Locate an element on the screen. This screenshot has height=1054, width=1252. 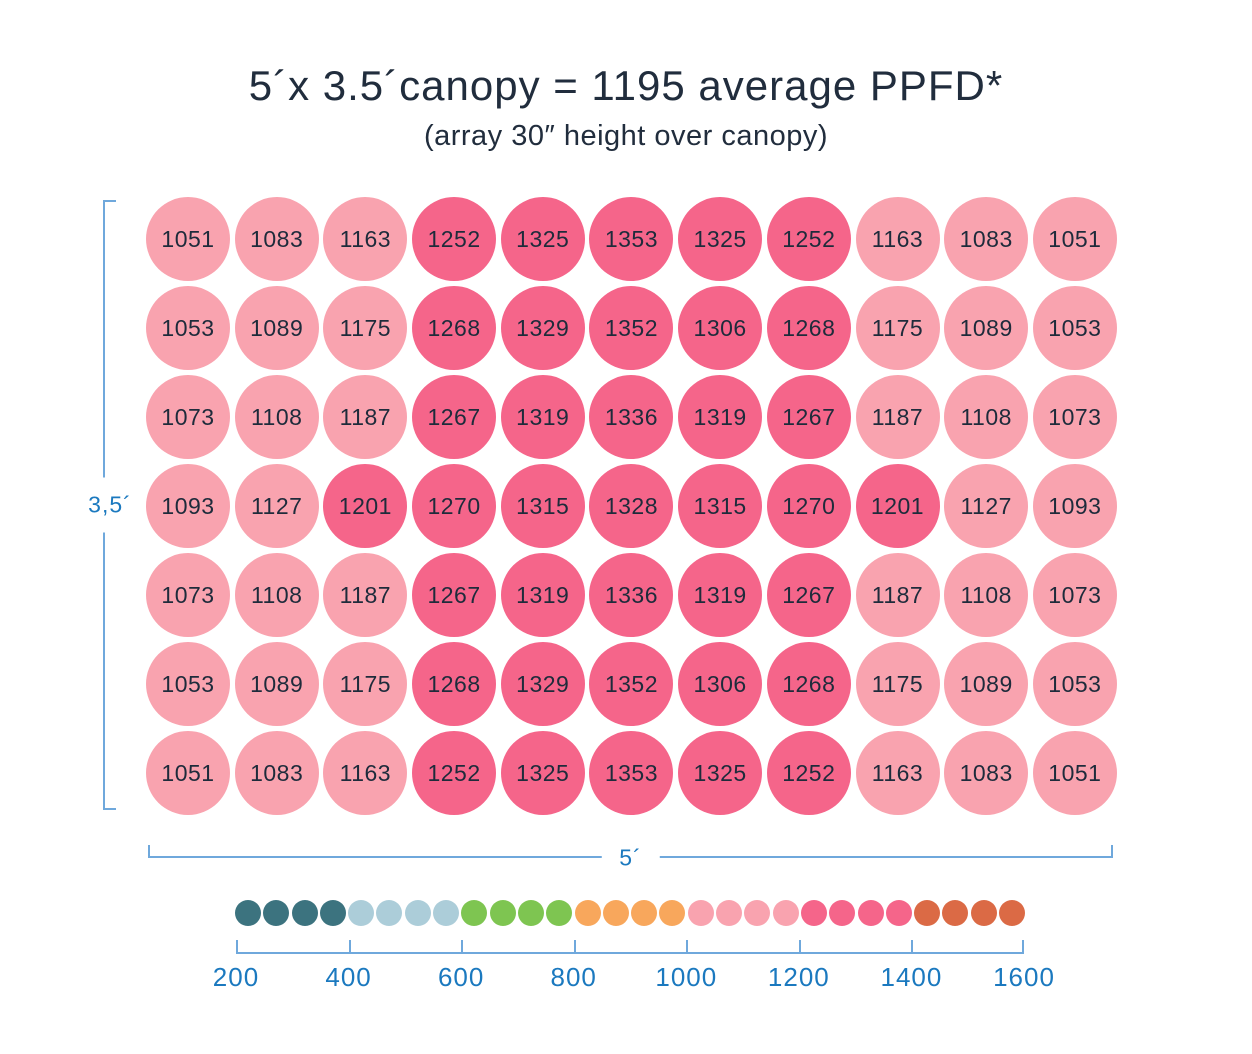
chart-subtitle: (array 30″ height over canopy) is located at coordinates (626, 136).